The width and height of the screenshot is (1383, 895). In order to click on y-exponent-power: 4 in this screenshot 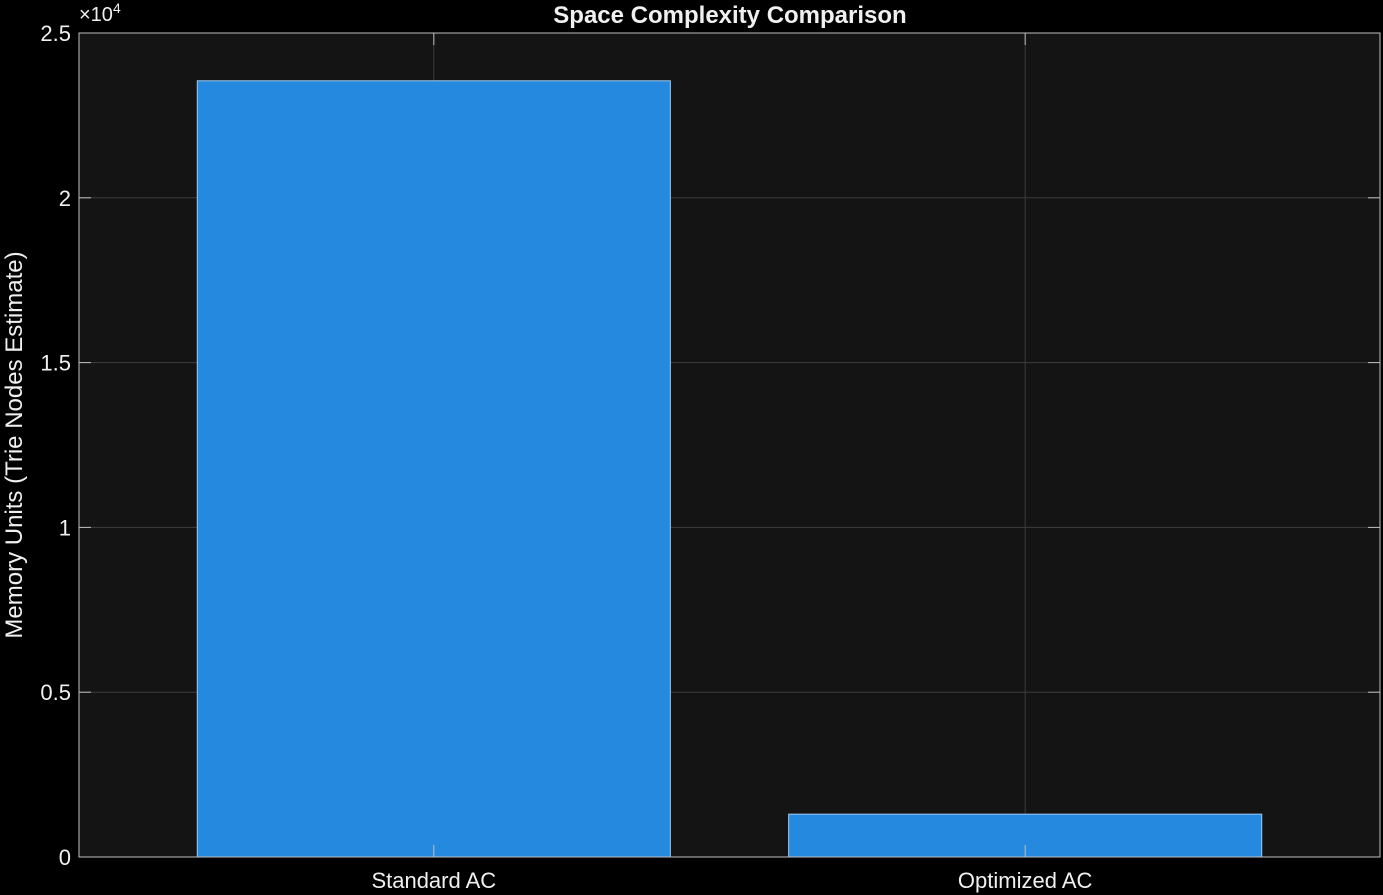, I will do `click(117, 8)`.